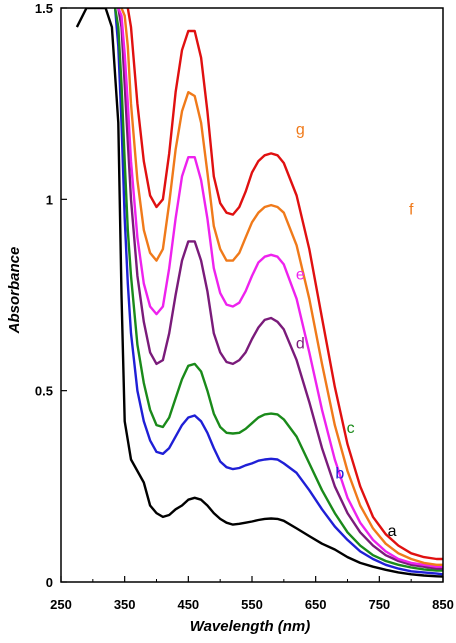 The image size is (456, 643). Describe the element at coordinates (351, 428) in the screenshot. I see `curve-label-c: c` at that location.